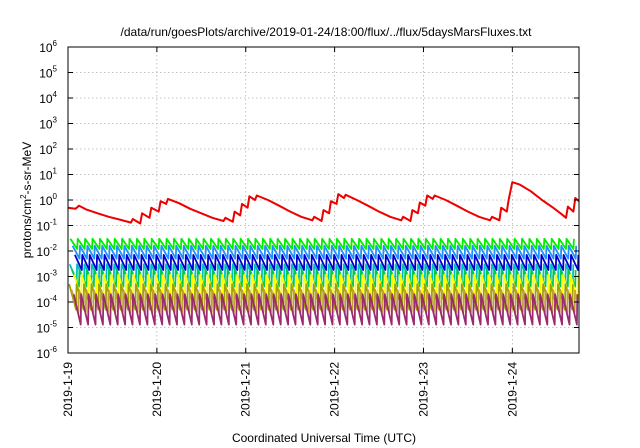 Image resolution: width=640 pixels, height=448 pixels. What do you see at coordinates (423, 389) in the screenshot?
I see `x-tick-label: 2019-1-23` at bounding box center [423, 389].